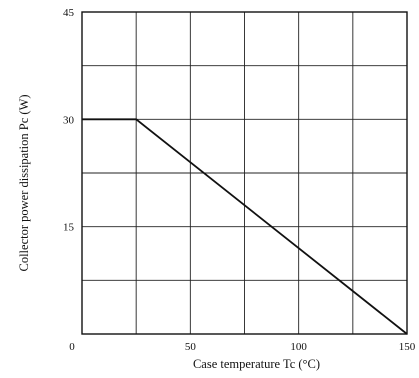  I want to click on y-tick-label: 30, so click(69, 120).